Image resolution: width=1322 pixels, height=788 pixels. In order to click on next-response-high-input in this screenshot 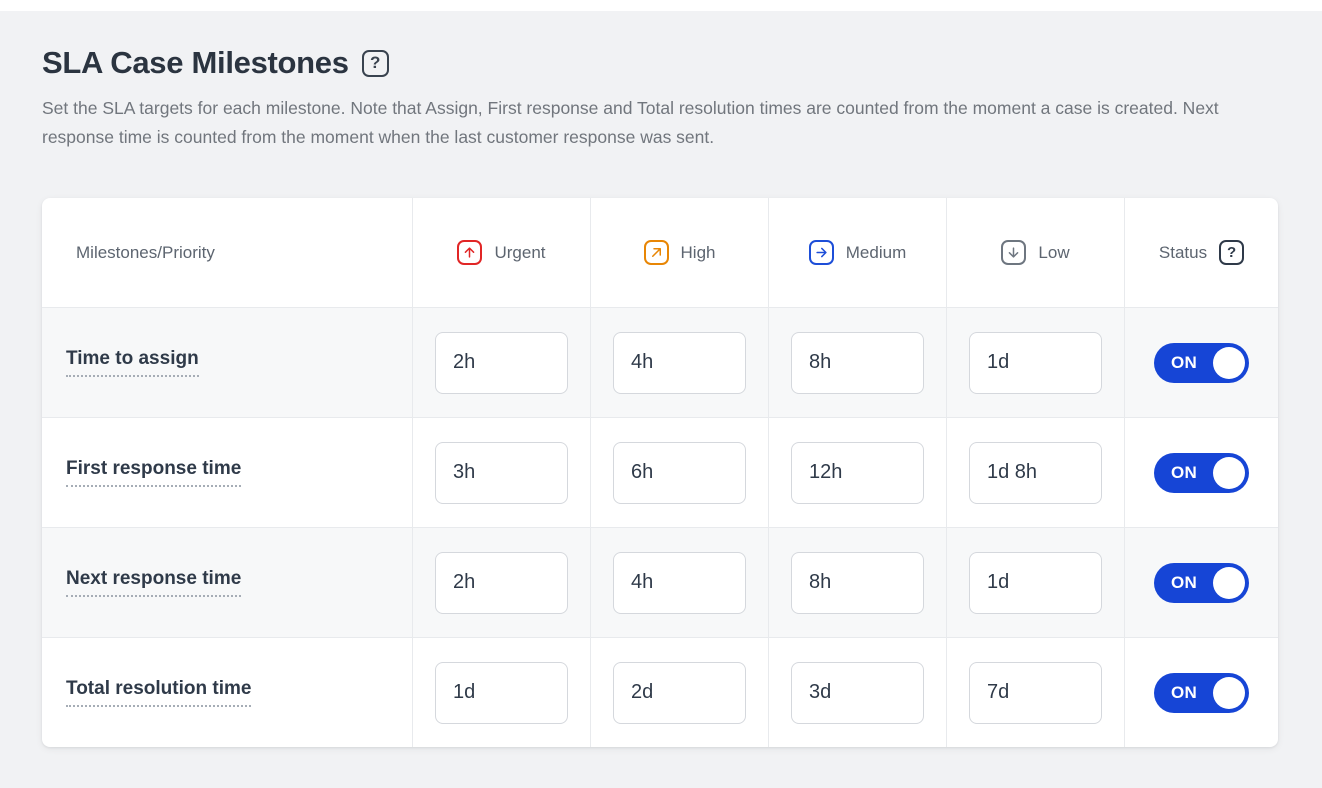, I will do `click(679, 582)`.